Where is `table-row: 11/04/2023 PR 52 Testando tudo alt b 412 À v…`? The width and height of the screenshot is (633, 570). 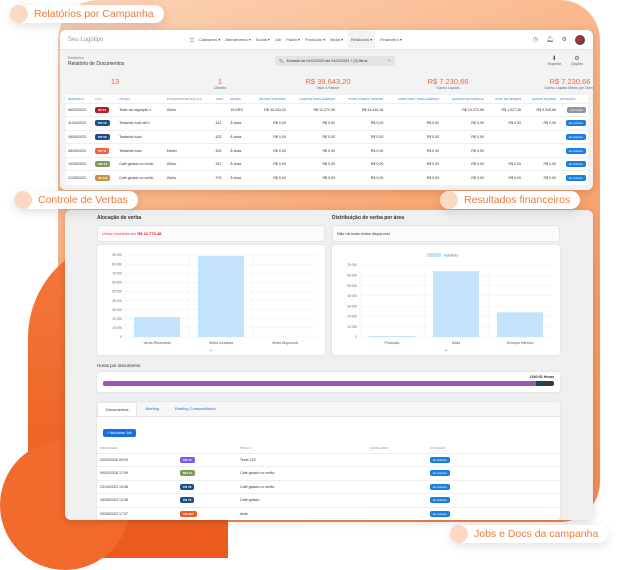 table-row: 11/04/2023 PR 52 Testando tudo alt b 412 À v… is located at coordinates (327, 123).